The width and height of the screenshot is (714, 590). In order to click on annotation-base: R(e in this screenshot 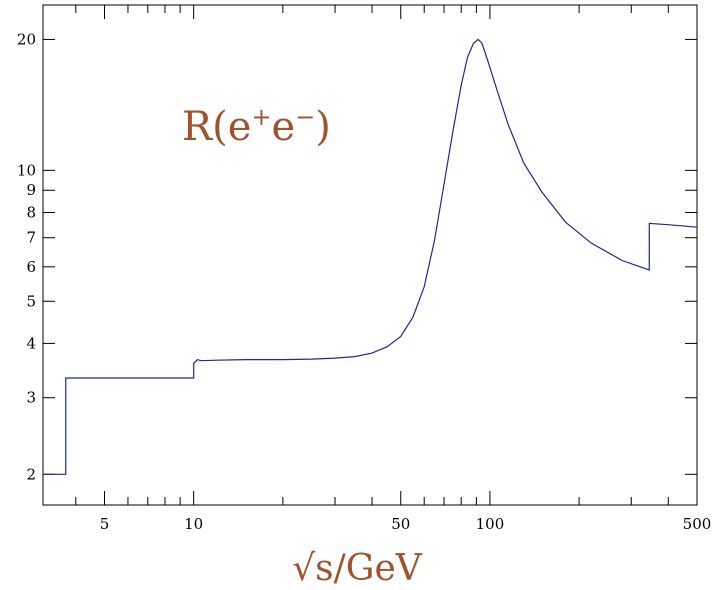, I will do `click(216, 127)`.